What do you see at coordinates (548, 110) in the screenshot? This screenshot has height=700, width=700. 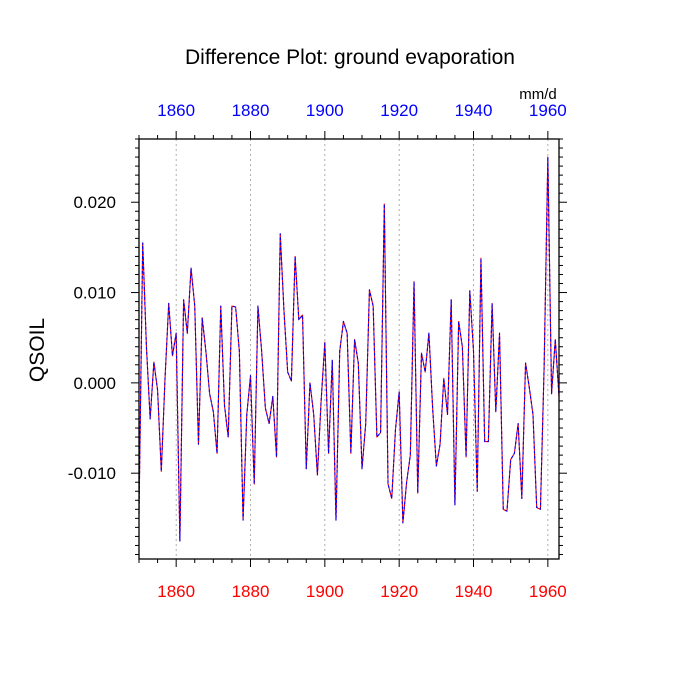 I see `x-tick-label-top: 1960` at bounding box center [548, 110].